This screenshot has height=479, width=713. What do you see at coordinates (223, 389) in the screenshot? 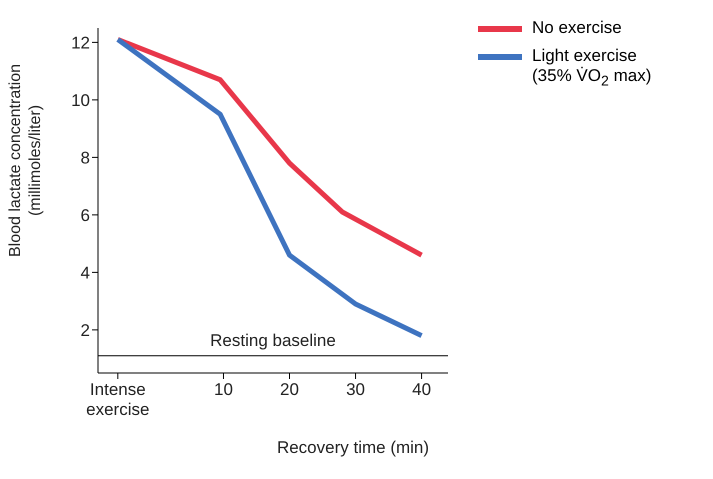
I see `x-tick-label: 10` at bounding box center [223, 389].